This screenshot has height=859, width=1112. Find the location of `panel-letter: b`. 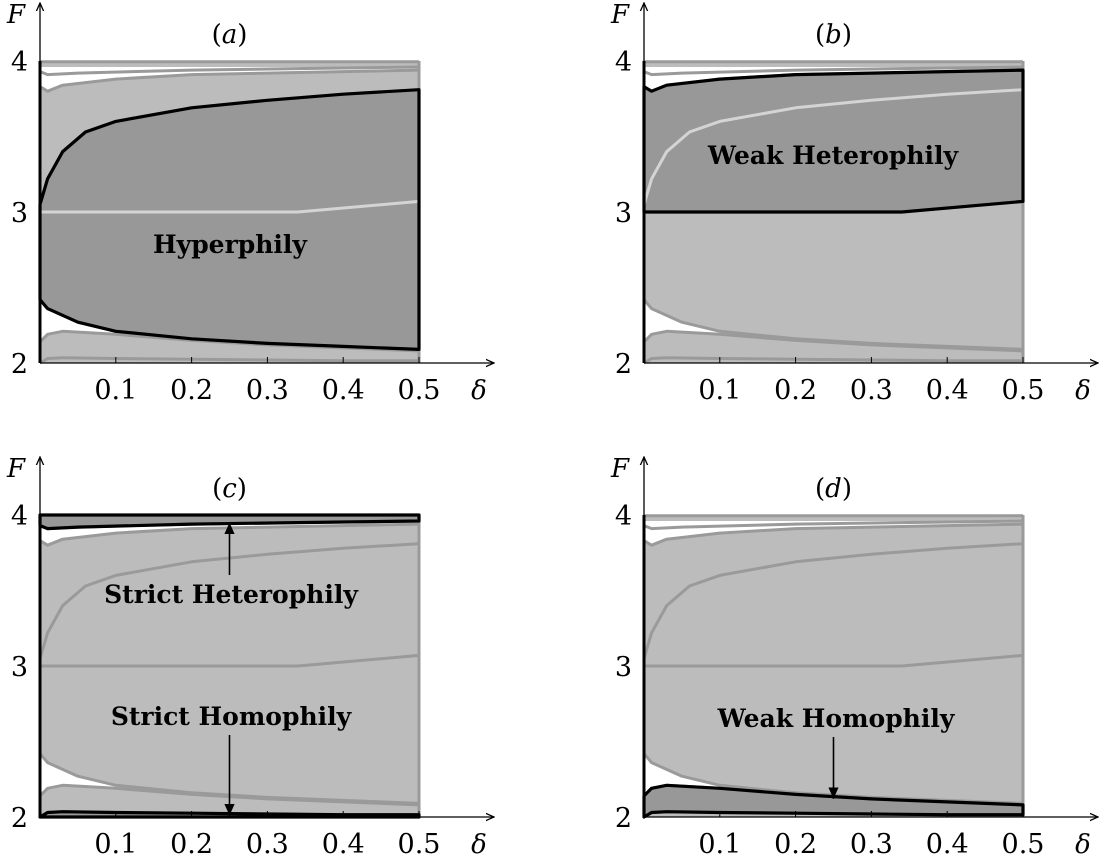

panel-letter: b is located at coordinates (833, 35).